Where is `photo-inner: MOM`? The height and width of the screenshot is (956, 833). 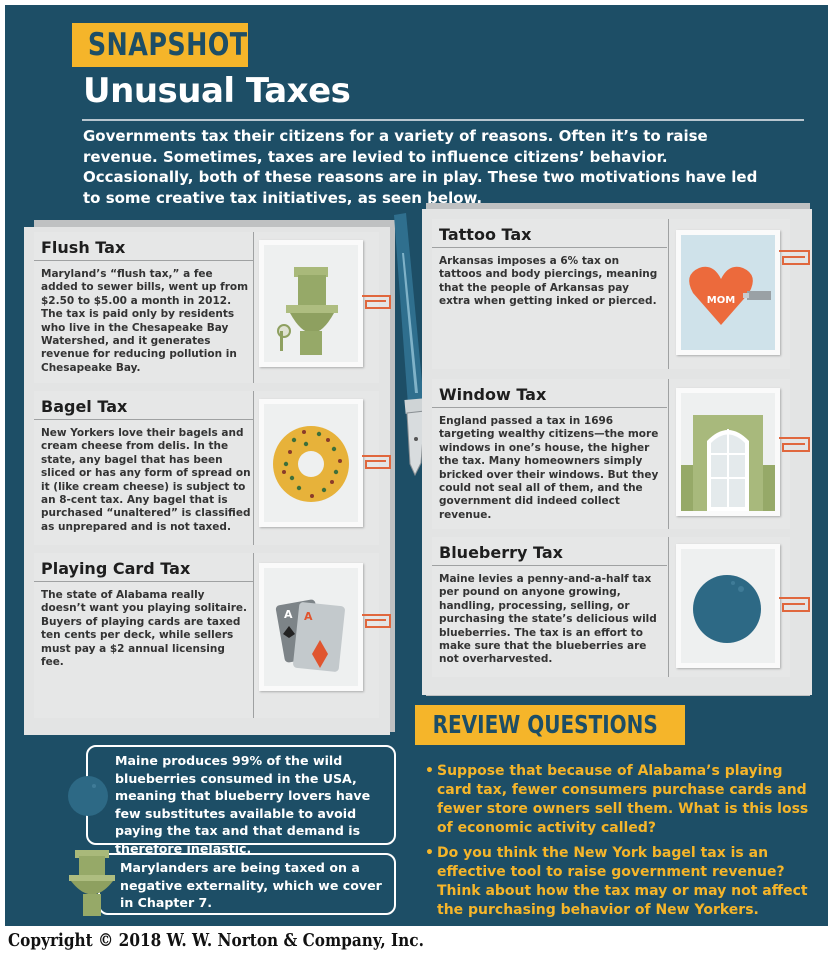 photo-inner: MOM is located at coordinates (728, 292).